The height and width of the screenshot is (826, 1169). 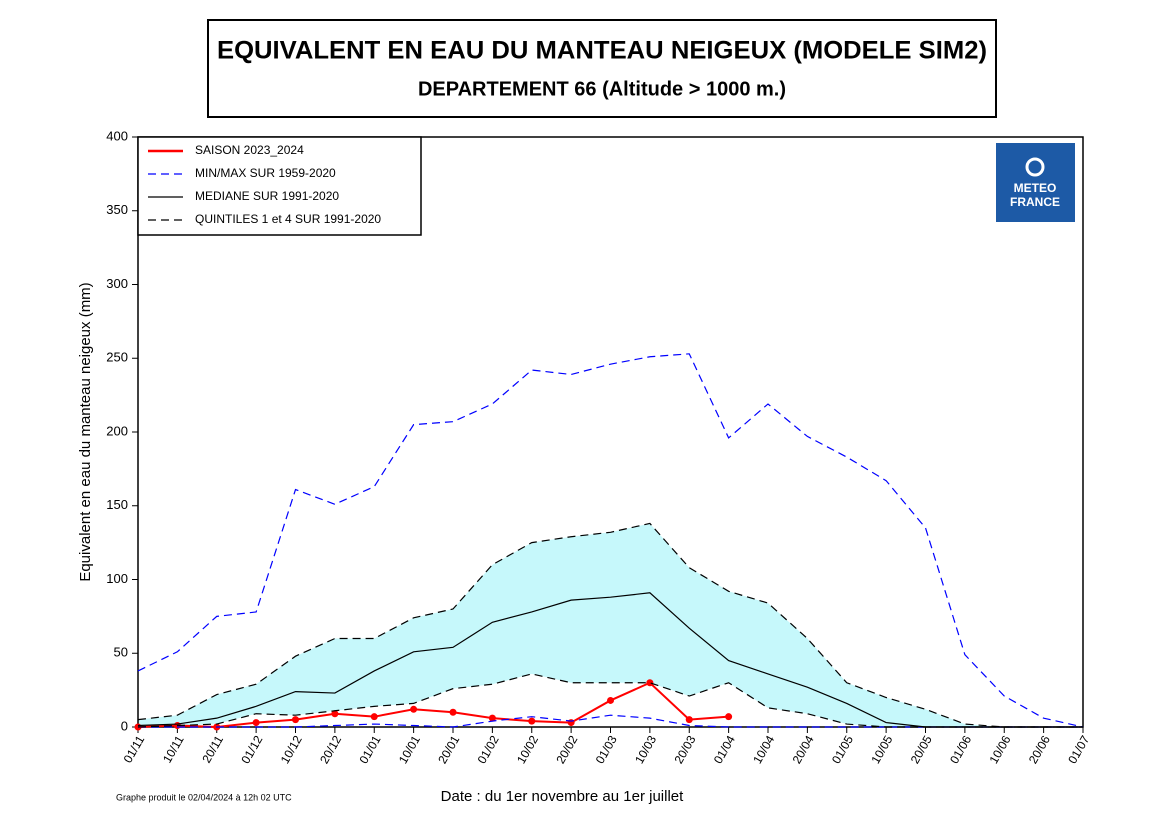 I want to click on x-tick-label: 01/11, so click(x=134, y=749).